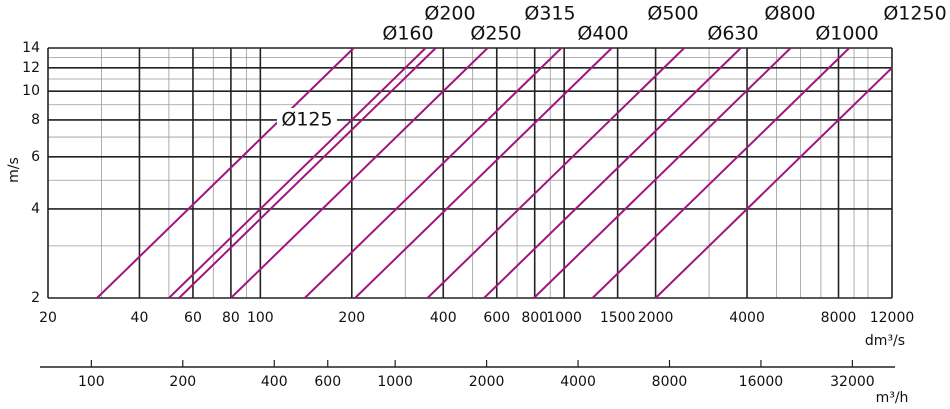 This screenshot has height=409, width=950. I want to click on x2-tick-label: 32000, so click(852, 382).